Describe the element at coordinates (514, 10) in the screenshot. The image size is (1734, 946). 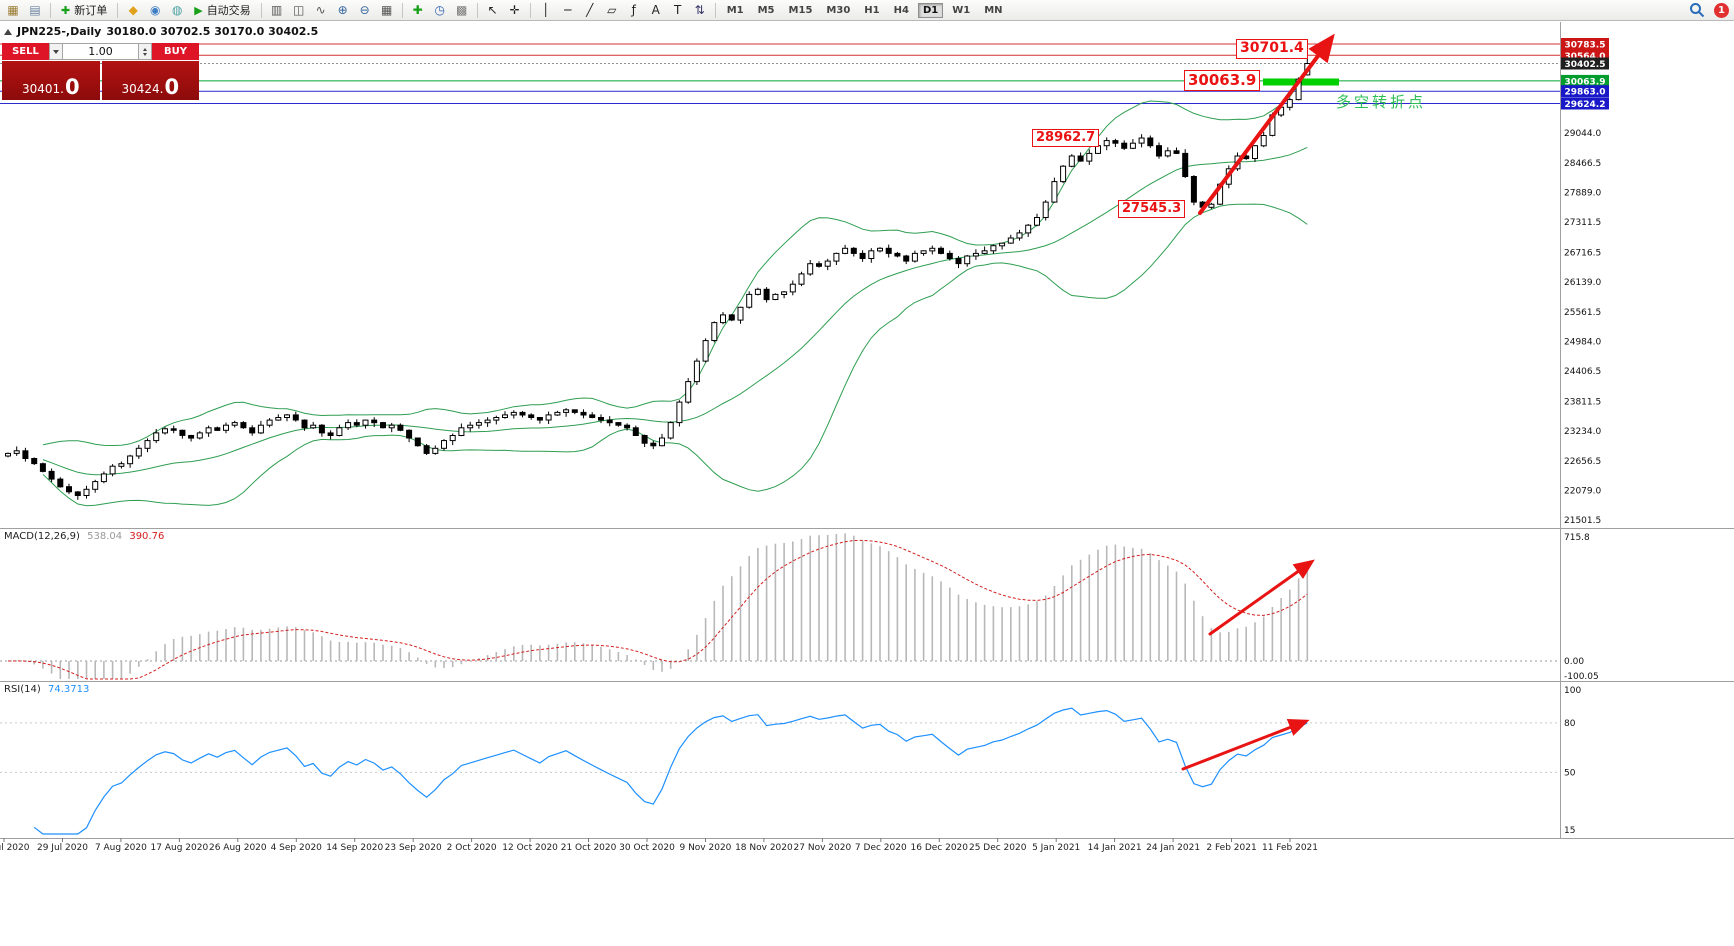
I see `crosshair-icon: ✛` at that location.